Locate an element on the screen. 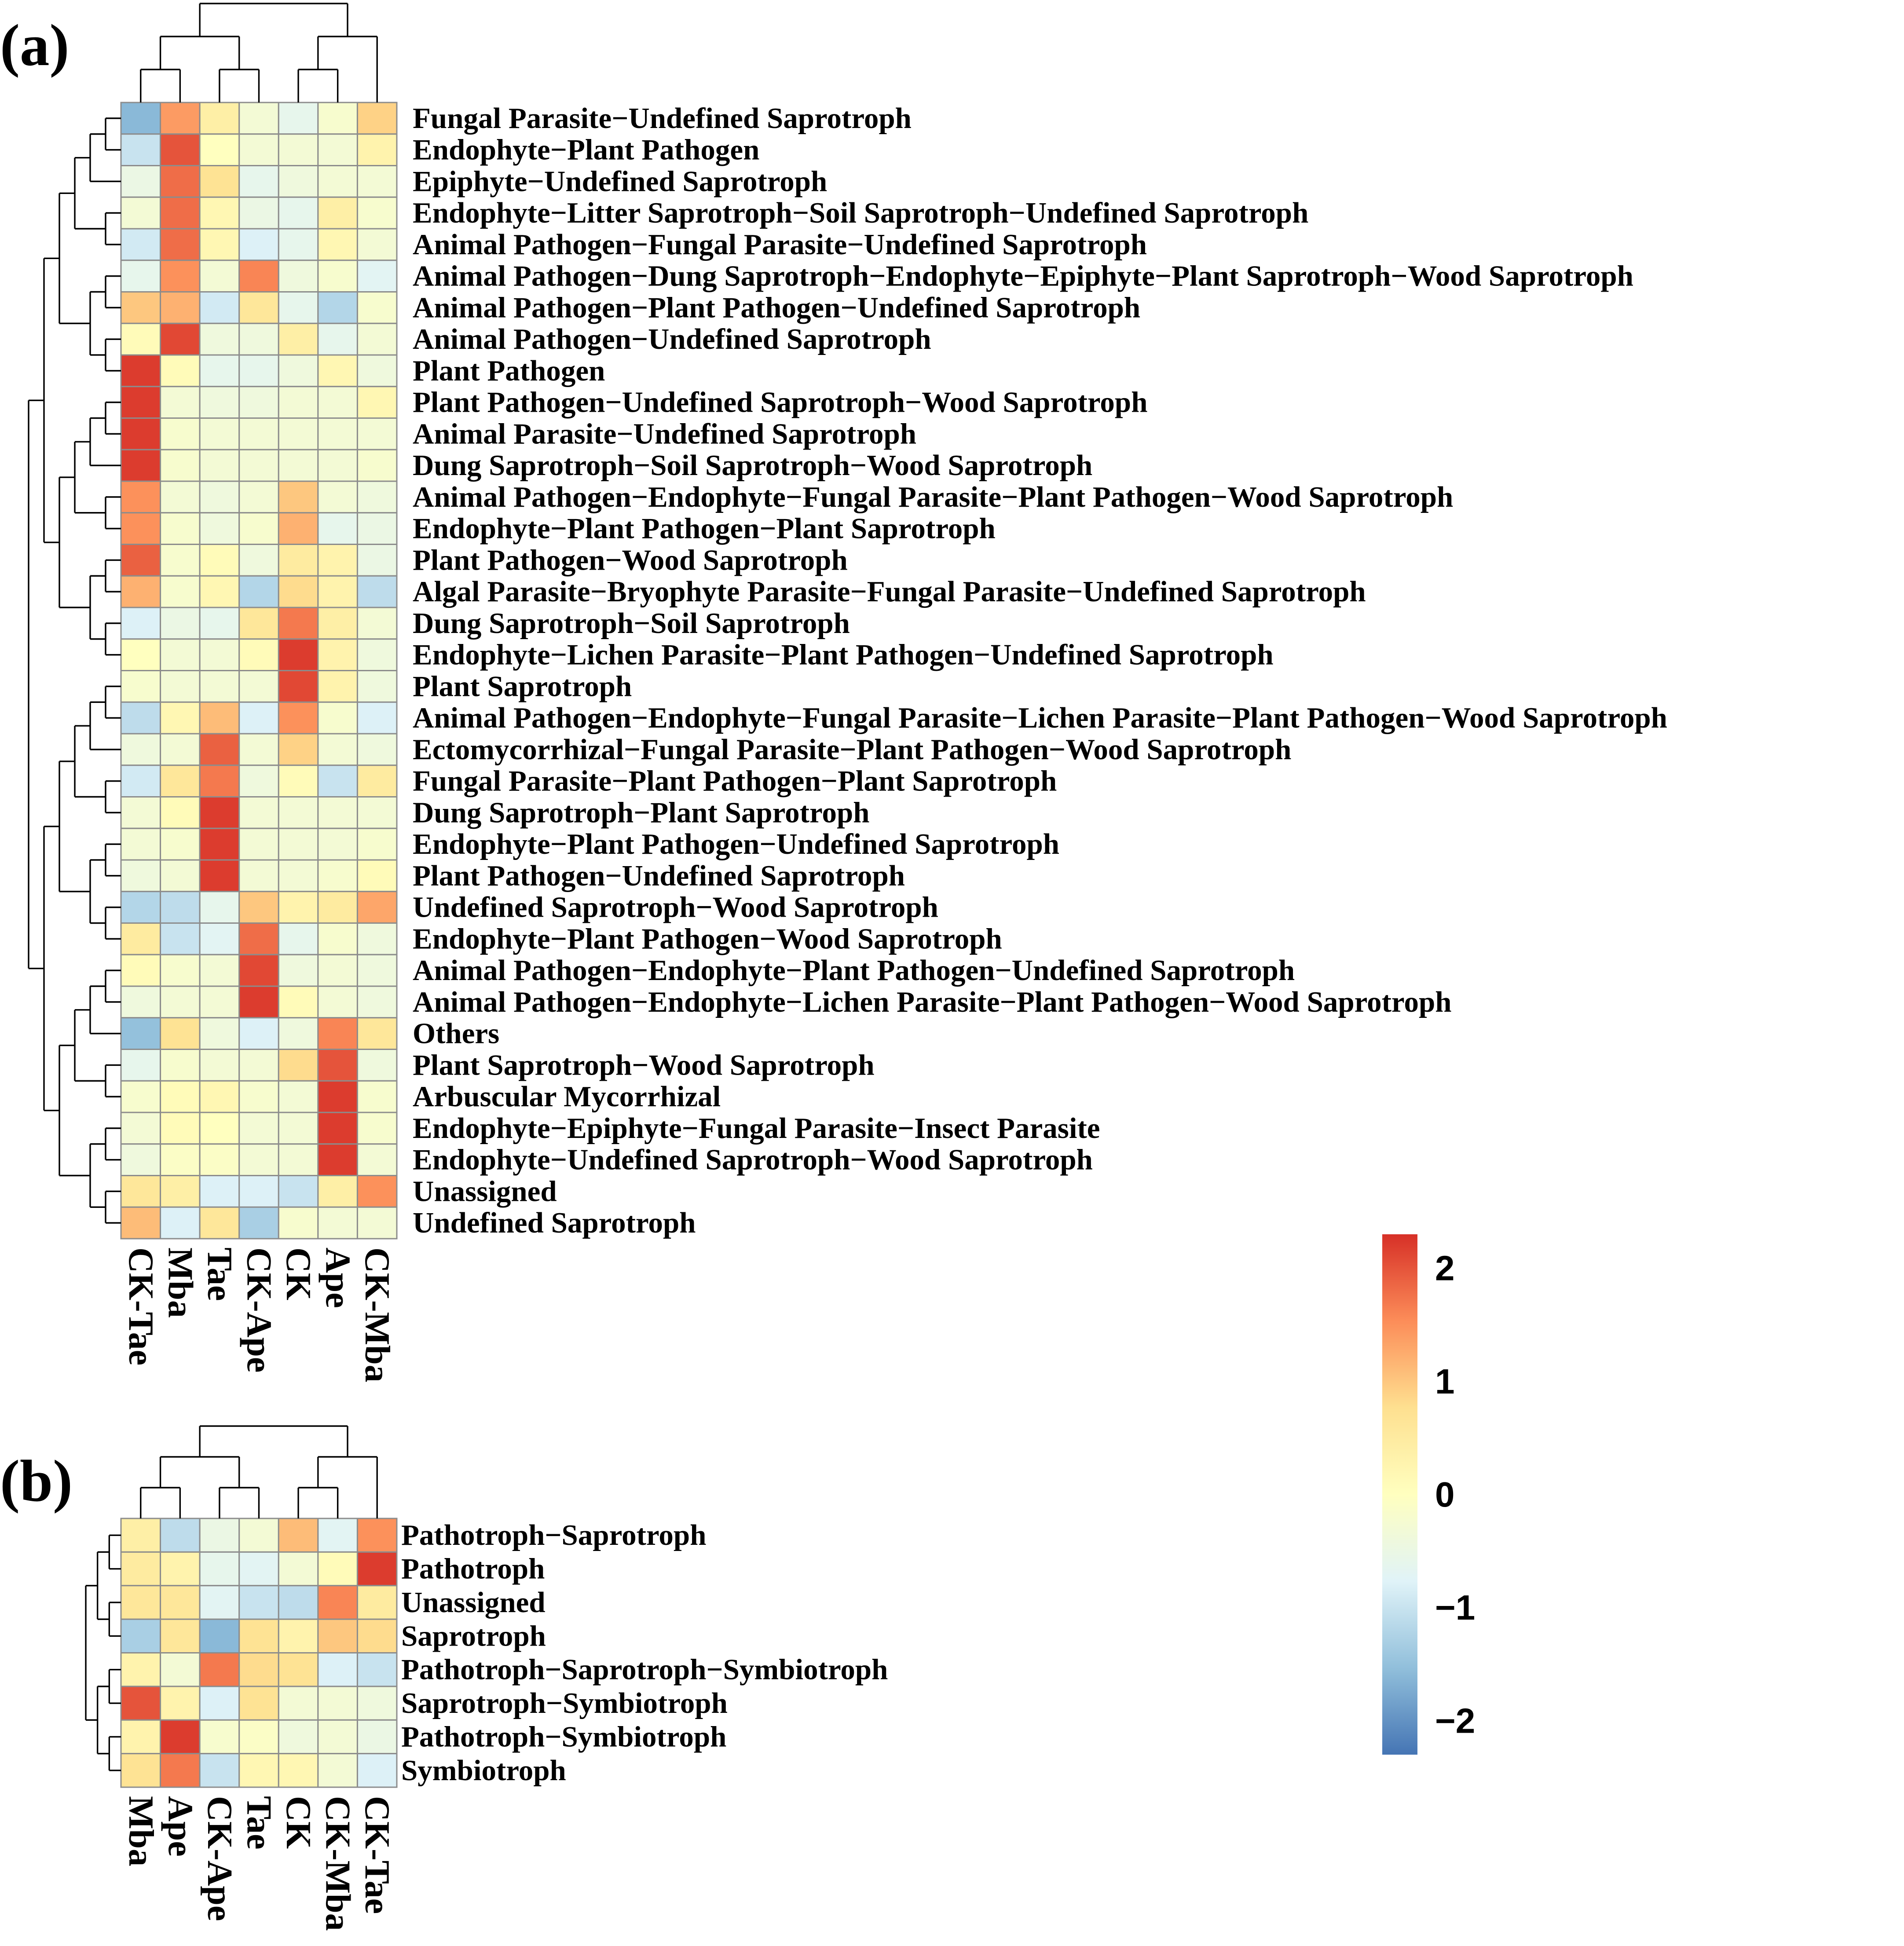 Image resolution: width=1904 pixels, height=1946 pixels. row-label: Epiphyte−Undefined Saprotroph is located at coordinates (620, 181).